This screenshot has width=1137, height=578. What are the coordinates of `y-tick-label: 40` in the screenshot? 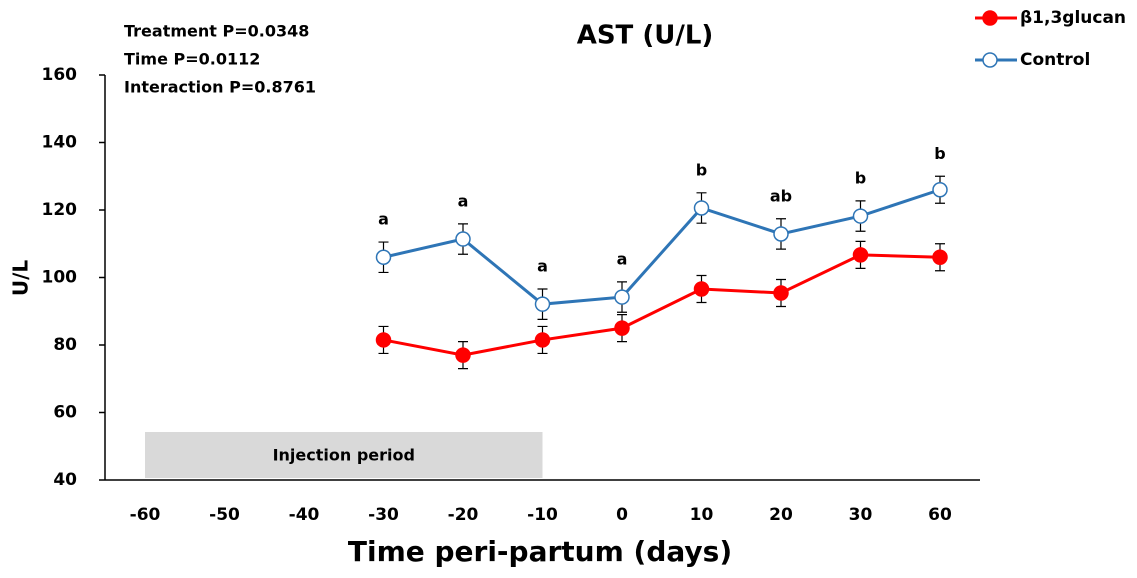 It's located at (65, 480).